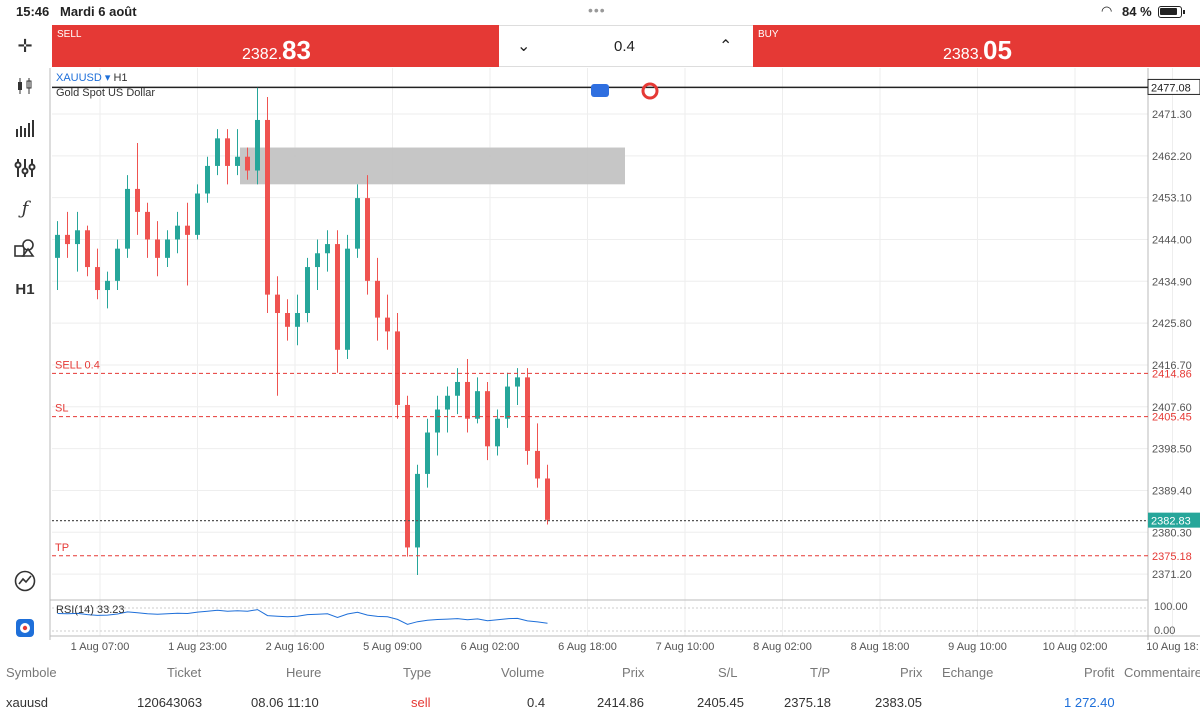 The image size is (1200, 710). Describe the element at coordinates (417, 672) in the screenshot. I see `col-header-type: Type` at that location.